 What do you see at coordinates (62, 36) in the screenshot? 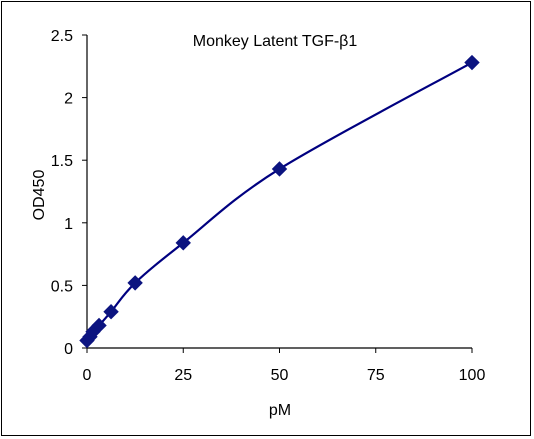
I see `y-tick-label: 2.5` at bounding box center [62, 36].